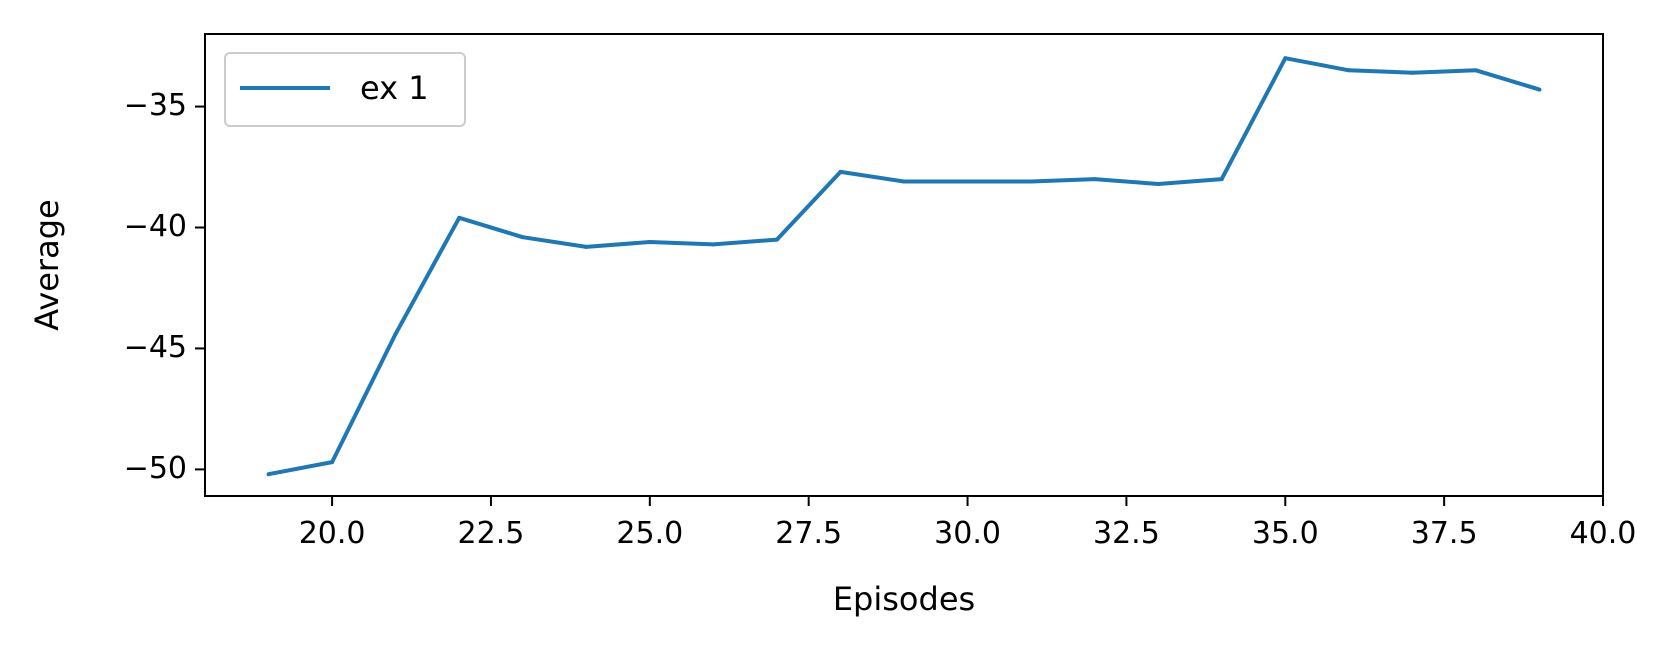  Describe the element at coordinates (47, 264) in the screenshot. I see `y-axis-label: Average` at that location.